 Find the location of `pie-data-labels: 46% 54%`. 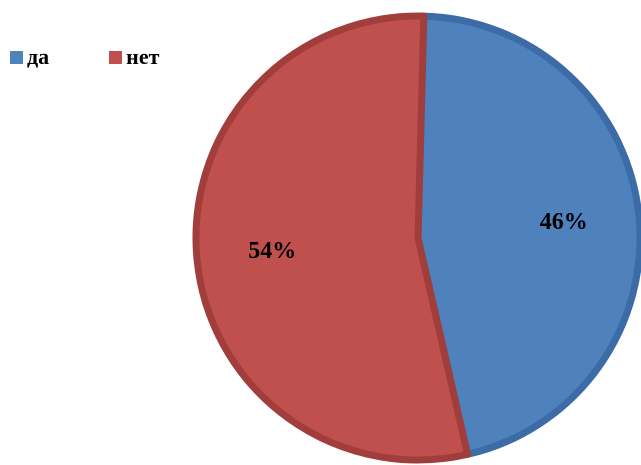

pie-data-labels: 46% 54% is located at coordinates (418, 236).